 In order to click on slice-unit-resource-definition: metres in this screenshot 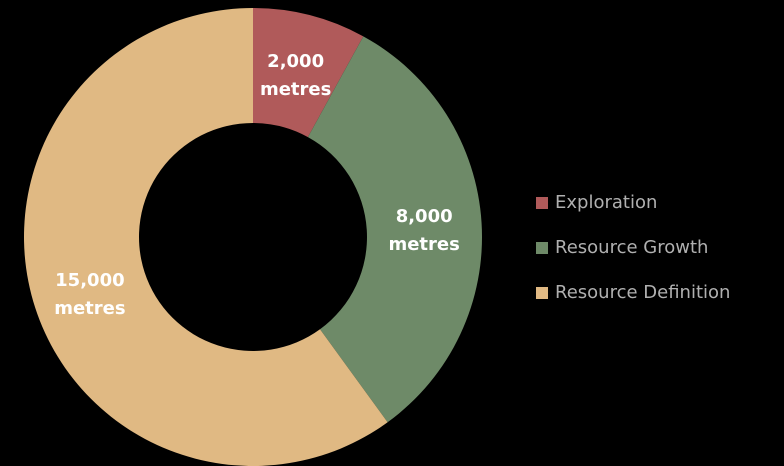, I will do `click(89, 308)`.